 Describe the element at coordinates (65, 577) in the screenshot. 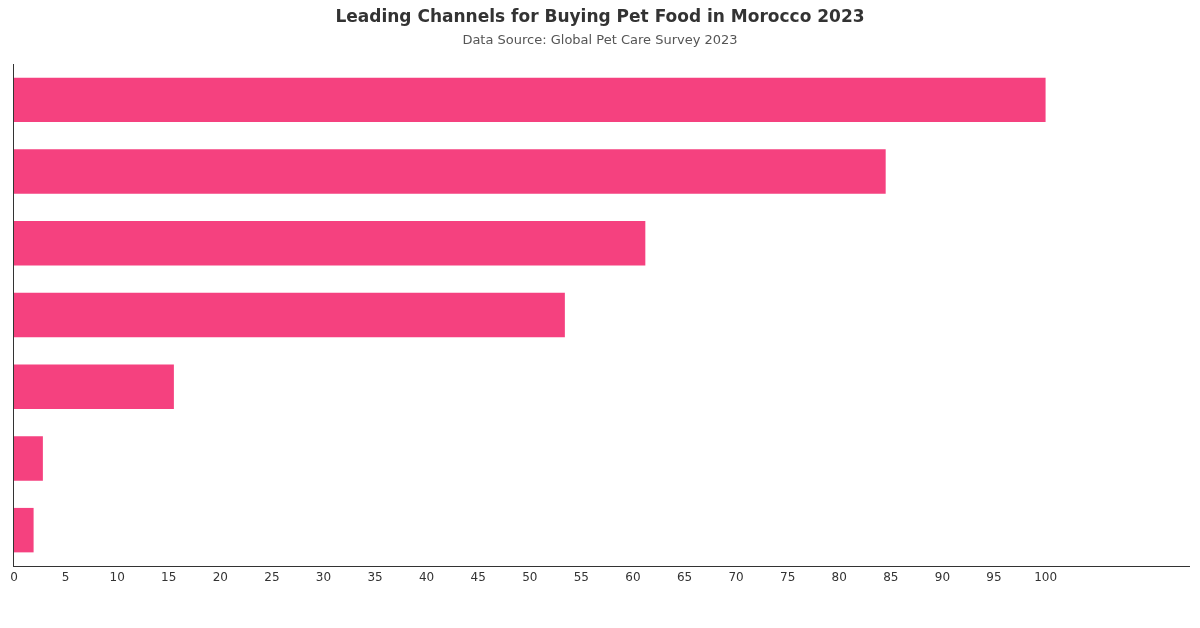

I see `x-tick-label: 5` at that location.